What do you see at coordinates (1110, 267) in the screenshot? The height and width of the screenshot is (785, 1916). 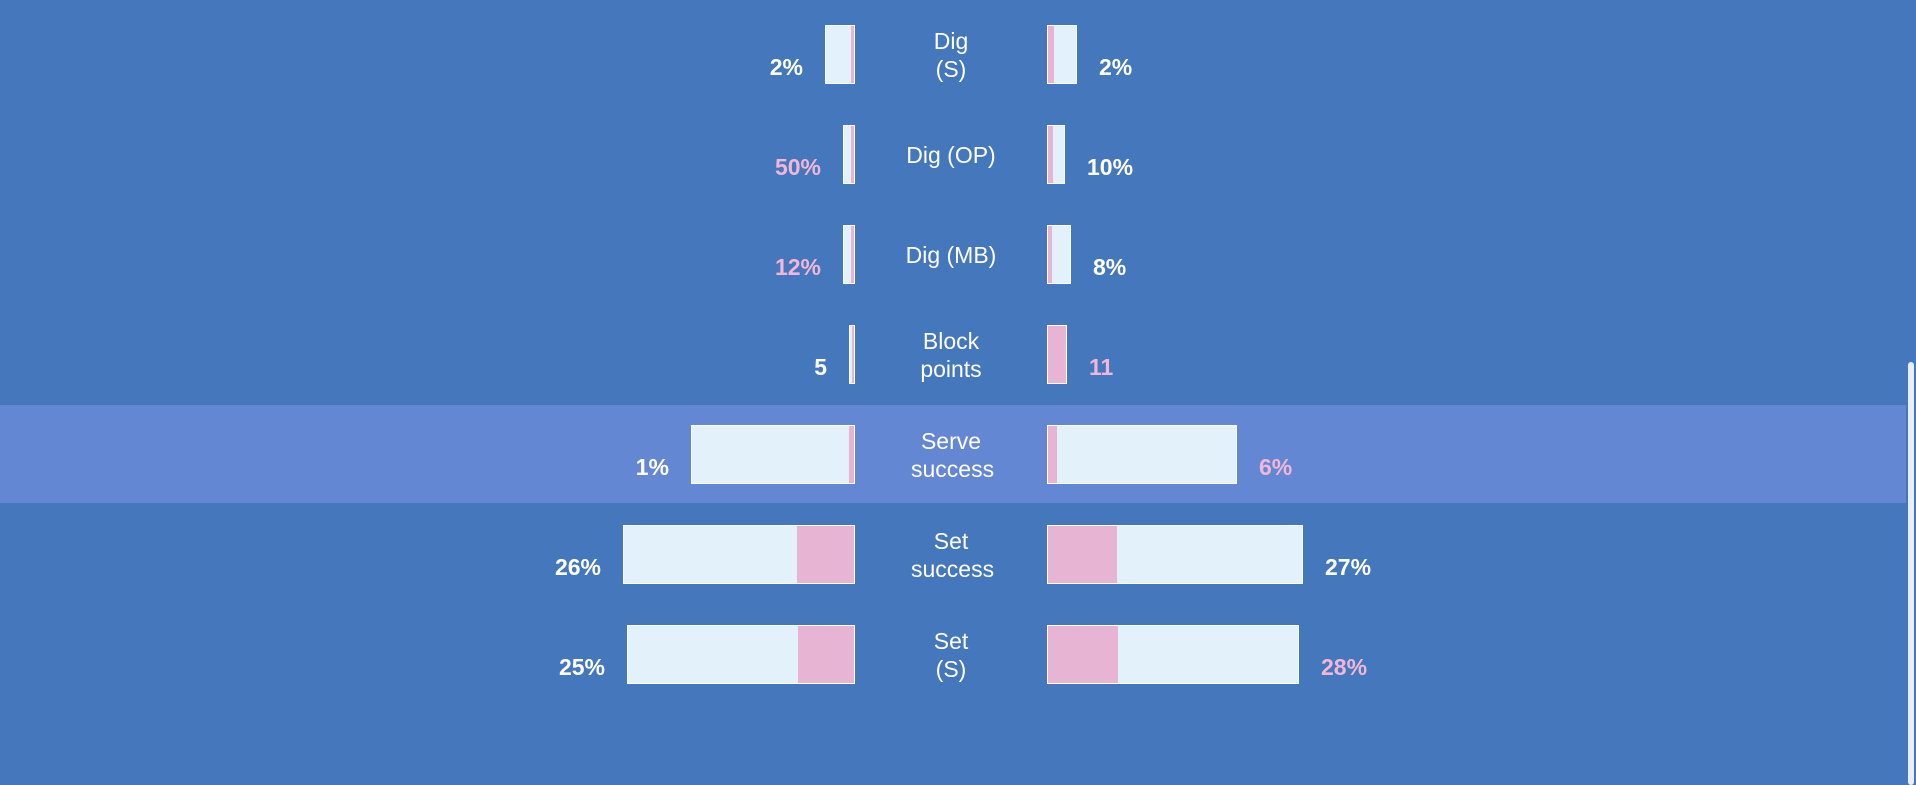 I see `right-value-label: 8%` at bounding box center [1110, 267].